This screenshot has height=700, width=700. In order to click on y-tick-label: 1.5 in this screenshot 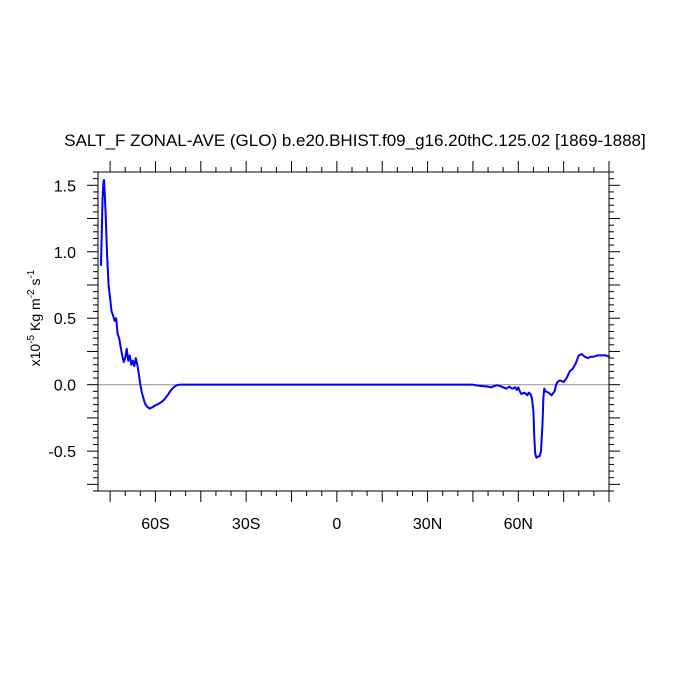, I will do `click(65, 186)`.